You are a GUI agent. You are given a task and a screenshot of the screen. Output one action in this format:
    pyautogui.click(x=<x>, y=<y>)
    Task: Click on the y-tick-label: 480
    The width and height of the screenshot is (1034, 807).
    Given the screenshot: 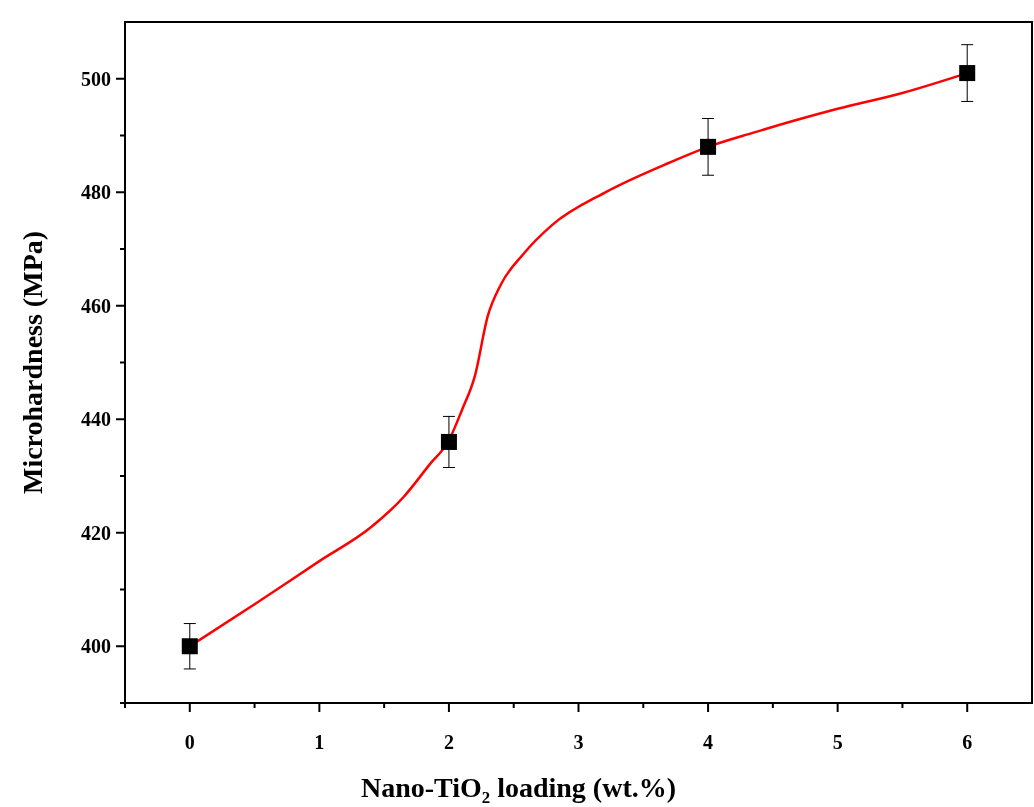 What is the action you would take?
    pyautogui.click(x=96, y=192)
    